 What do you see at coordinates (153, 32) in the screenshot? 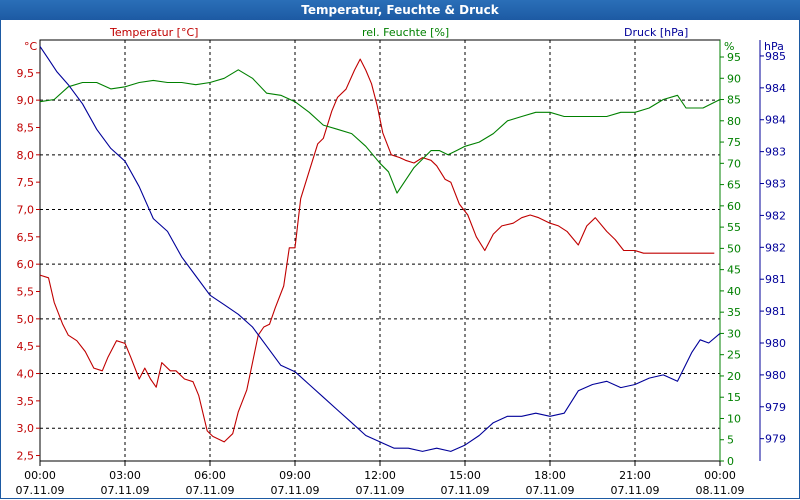
I see `temperature-axis-label: Temperatur [°C]` at bounding box center [153, 32].